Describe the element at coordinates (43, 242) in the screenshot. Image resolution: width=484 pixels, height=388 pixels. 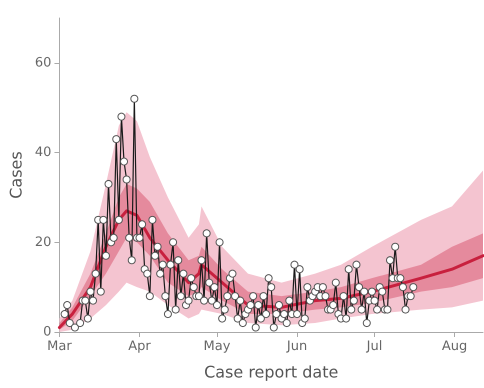
I see `y-tick-label: 20` at that location.